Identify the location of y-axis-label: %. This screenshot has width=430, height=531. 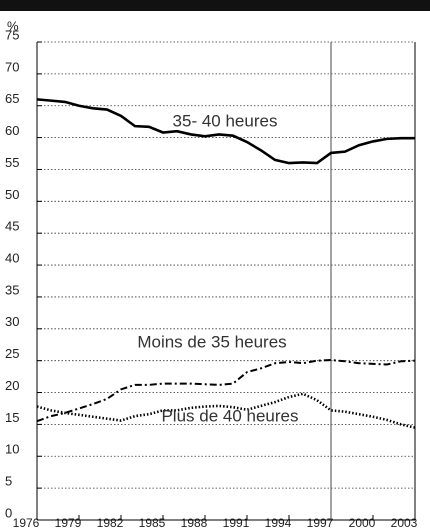
(13, 25).